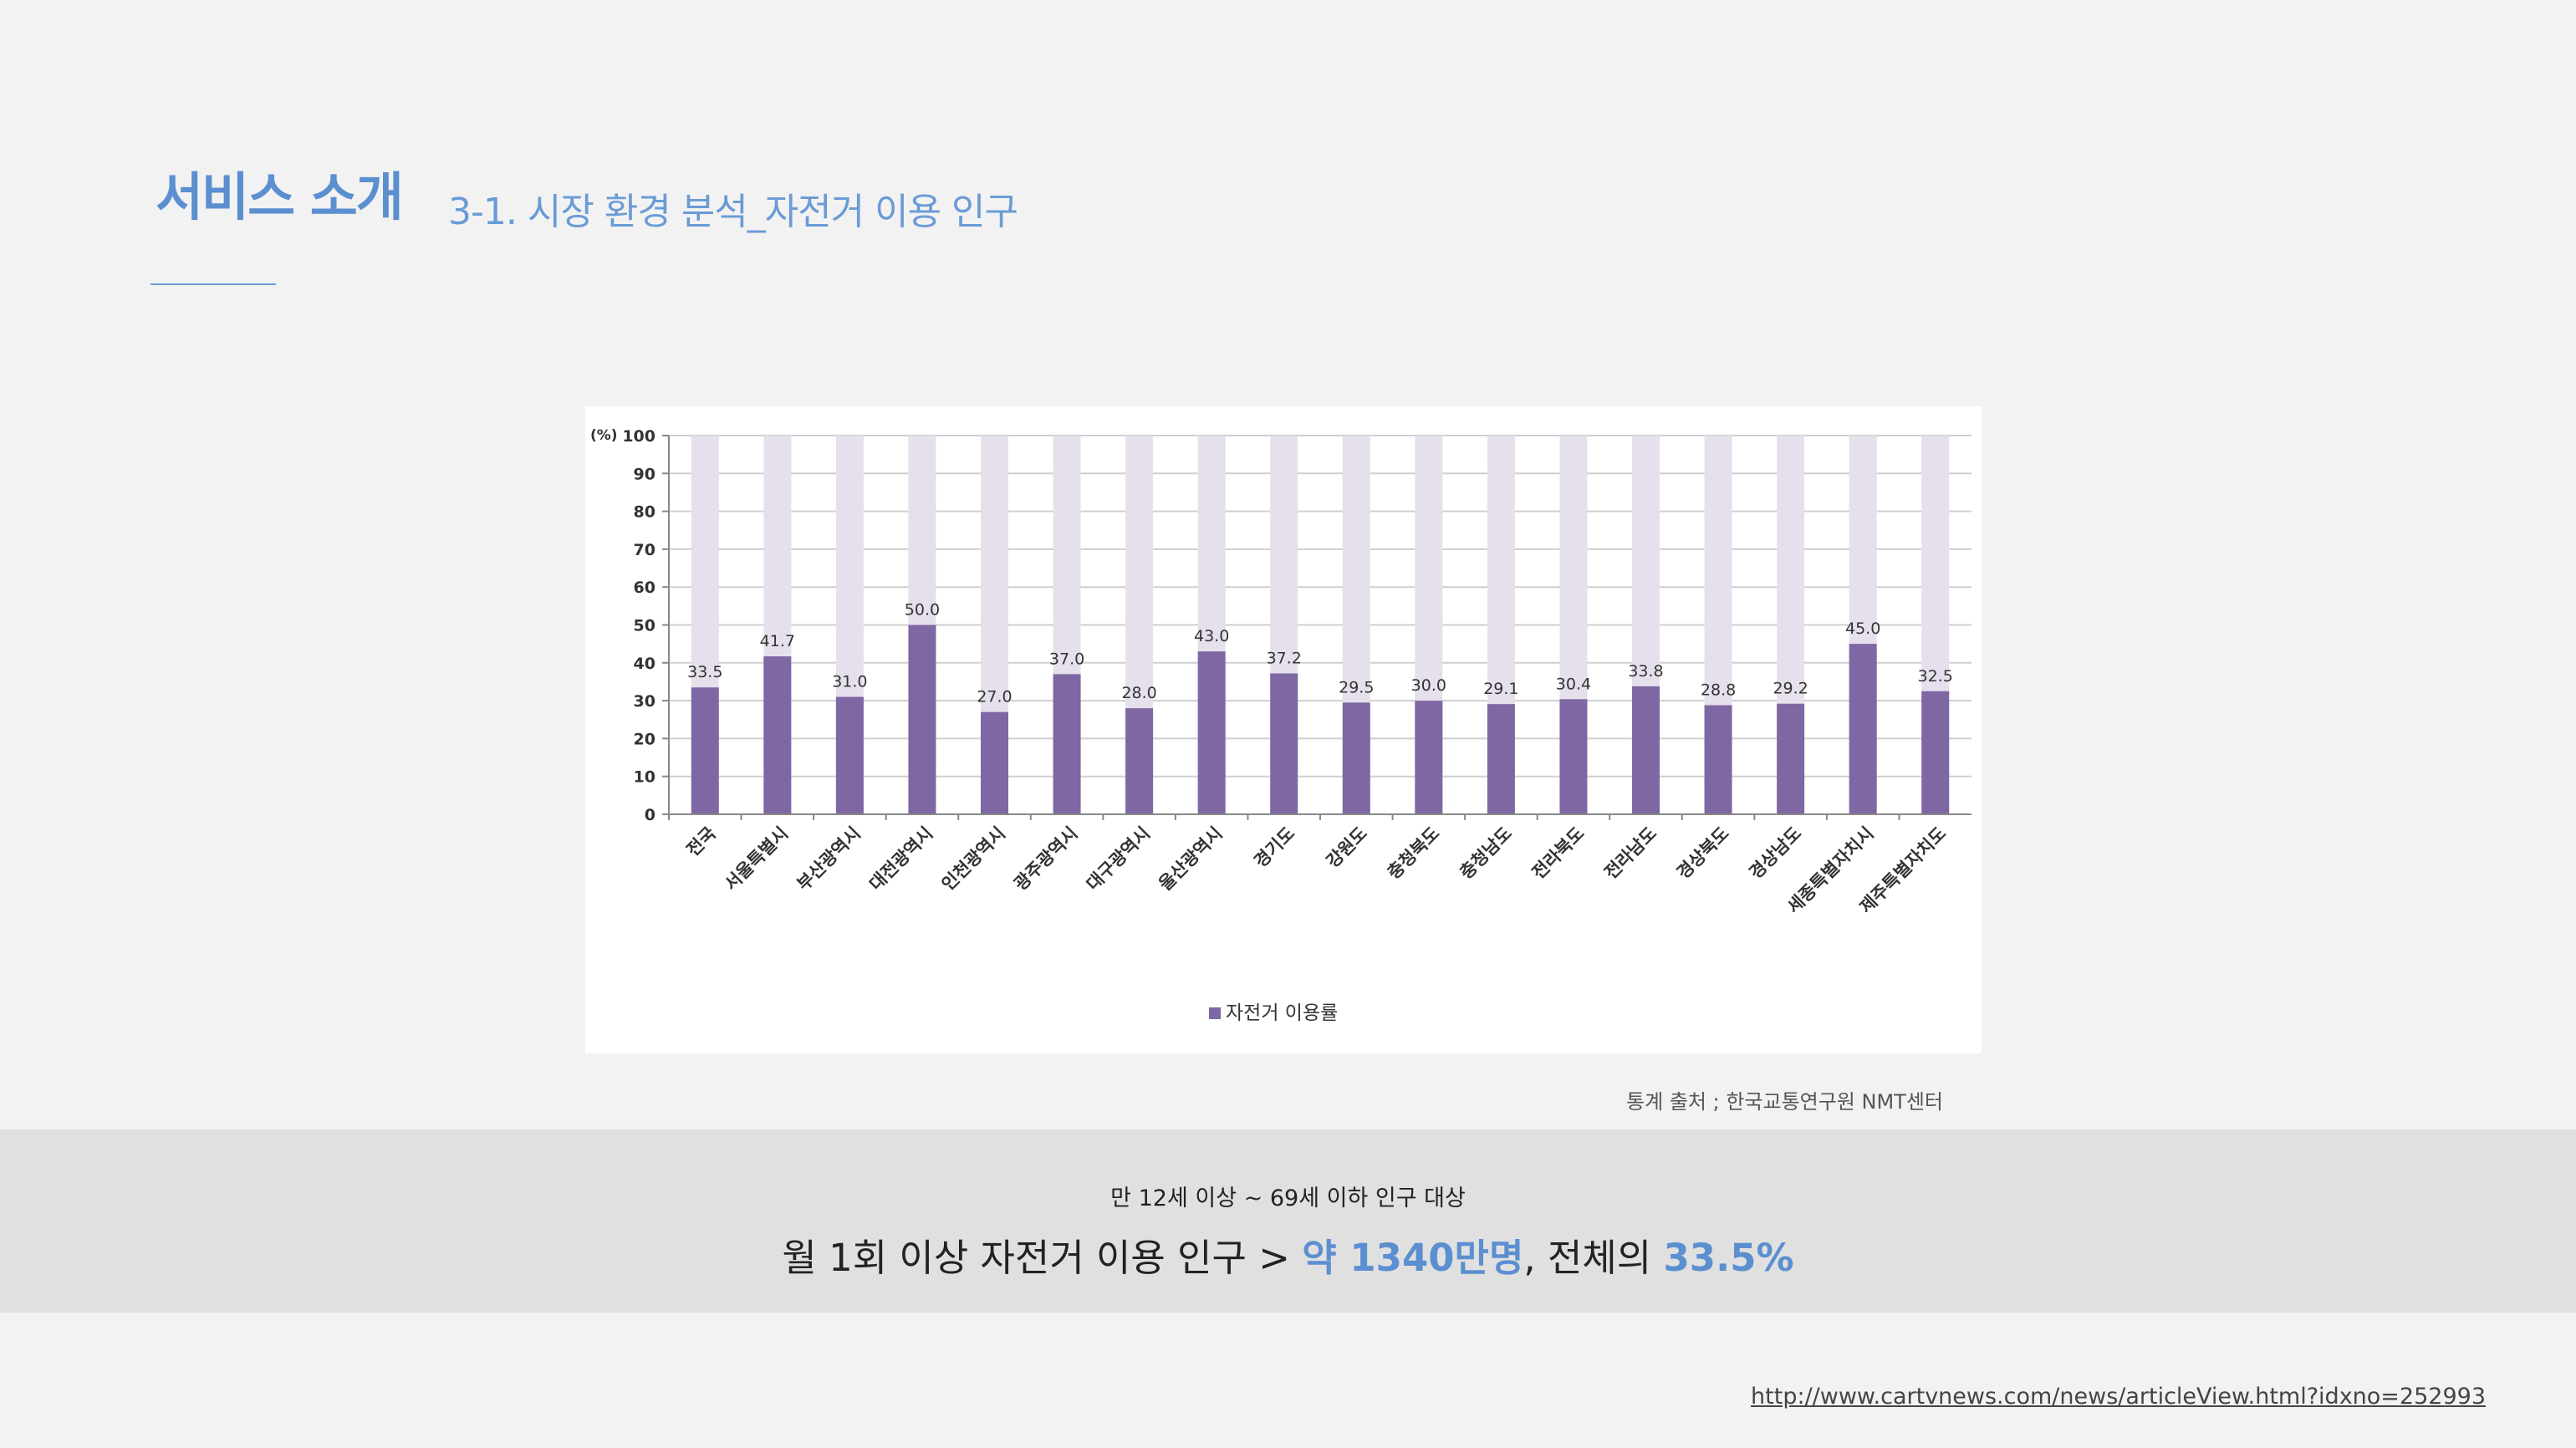  I want to click on data-label: 29.1, so click(1501, 689).